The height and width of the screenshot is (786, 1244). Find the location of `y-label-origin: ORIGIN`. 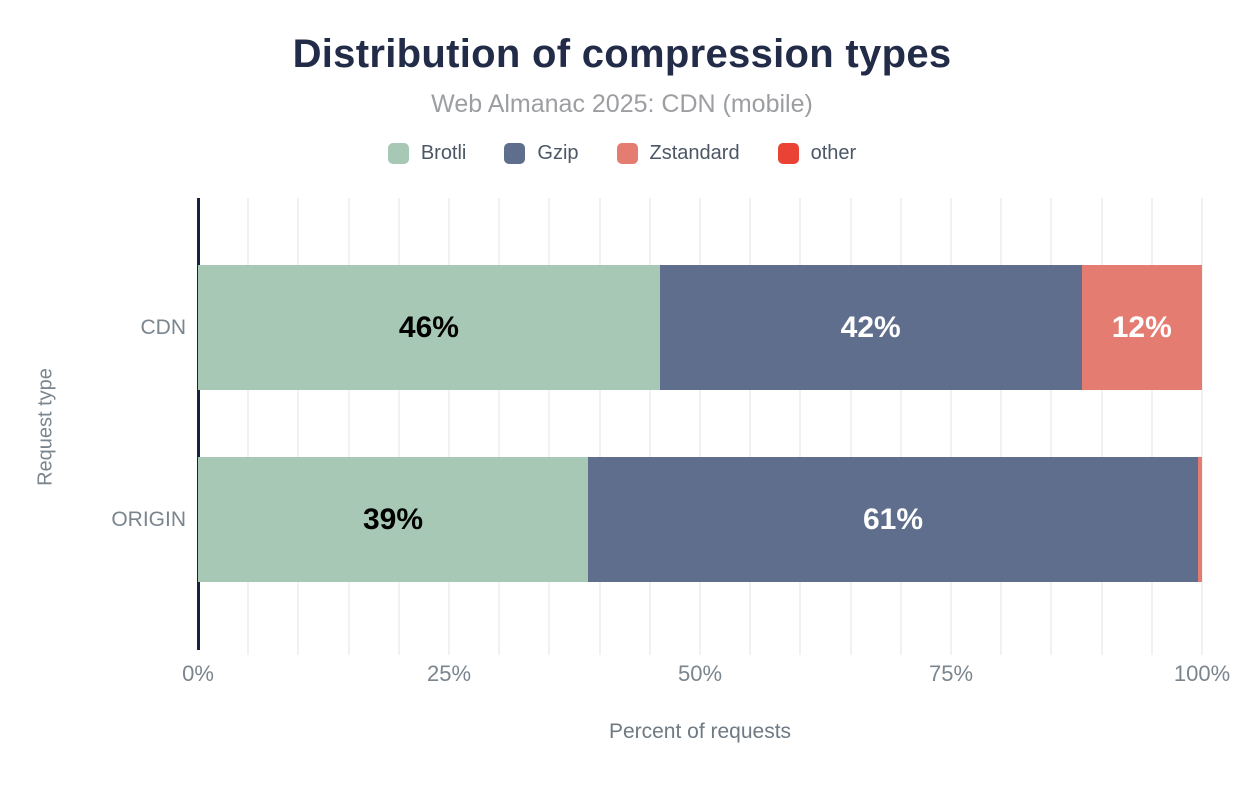

y-label-origin: ORIGIN is located at coordinates (148, 519).